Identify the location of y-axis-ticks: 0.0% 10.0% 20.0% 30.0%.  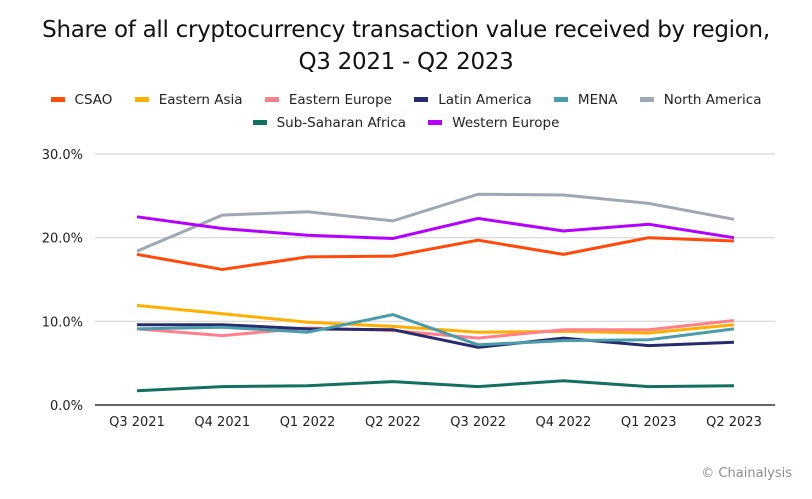
(62, 281).